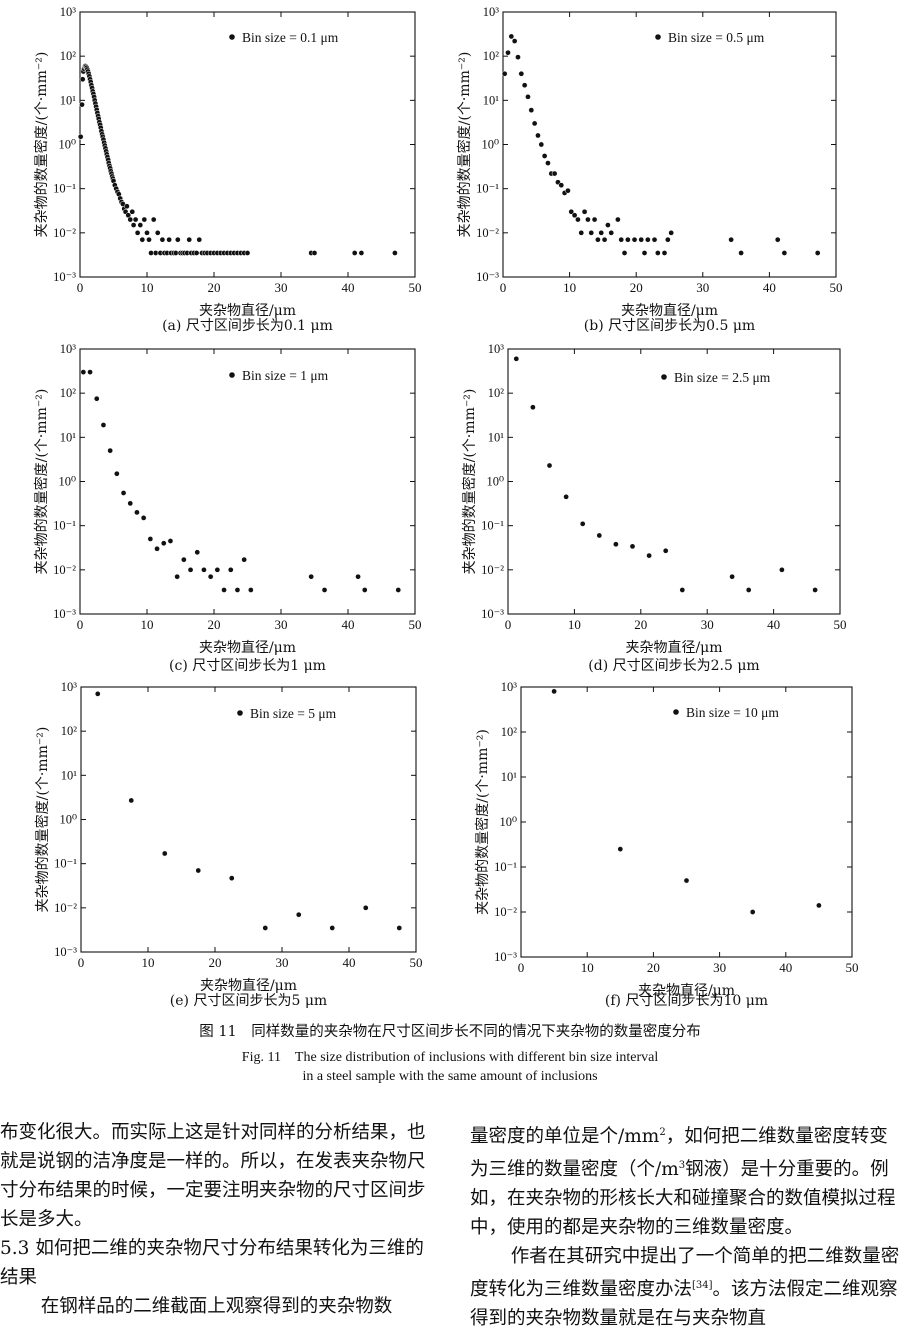 This screenshot has width=900, height=1338. I want to click on chart-subcaption: (e) 尺寸区间步长为5 μm, so click(248, 1001).